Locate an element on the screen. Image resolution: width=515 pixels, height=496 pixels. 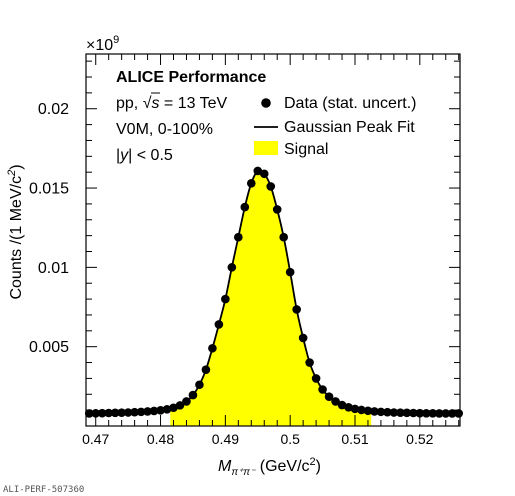
y-tick-label: 0.01 is located at coordinates (53, 268).